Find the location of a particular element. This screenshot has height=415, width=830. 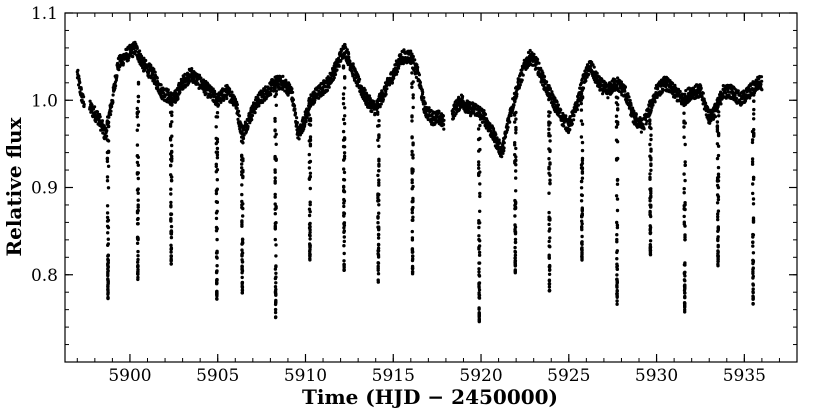

x-tick-label: 5900 is located at coordinates (129, 376).